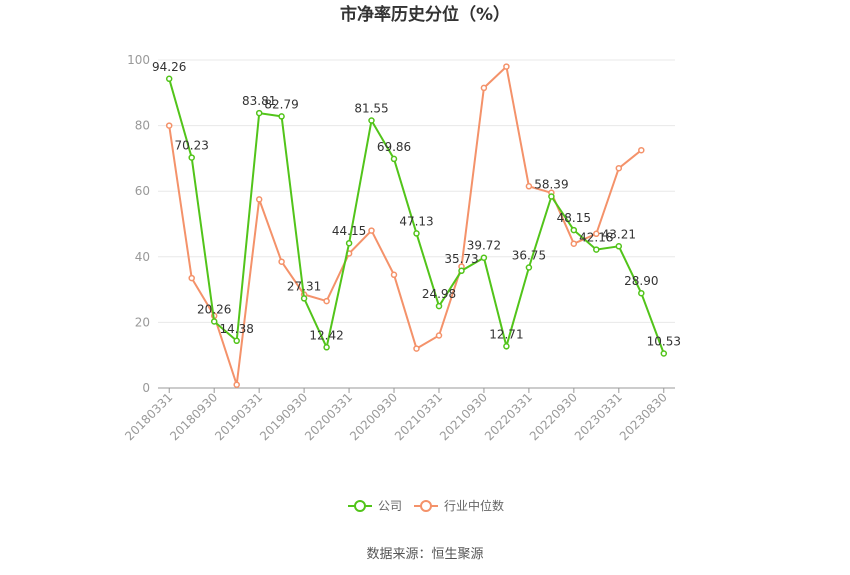 This screenshot has width=850, height=575. I want to click on company-data-label: 10.53, so click(664, 342).